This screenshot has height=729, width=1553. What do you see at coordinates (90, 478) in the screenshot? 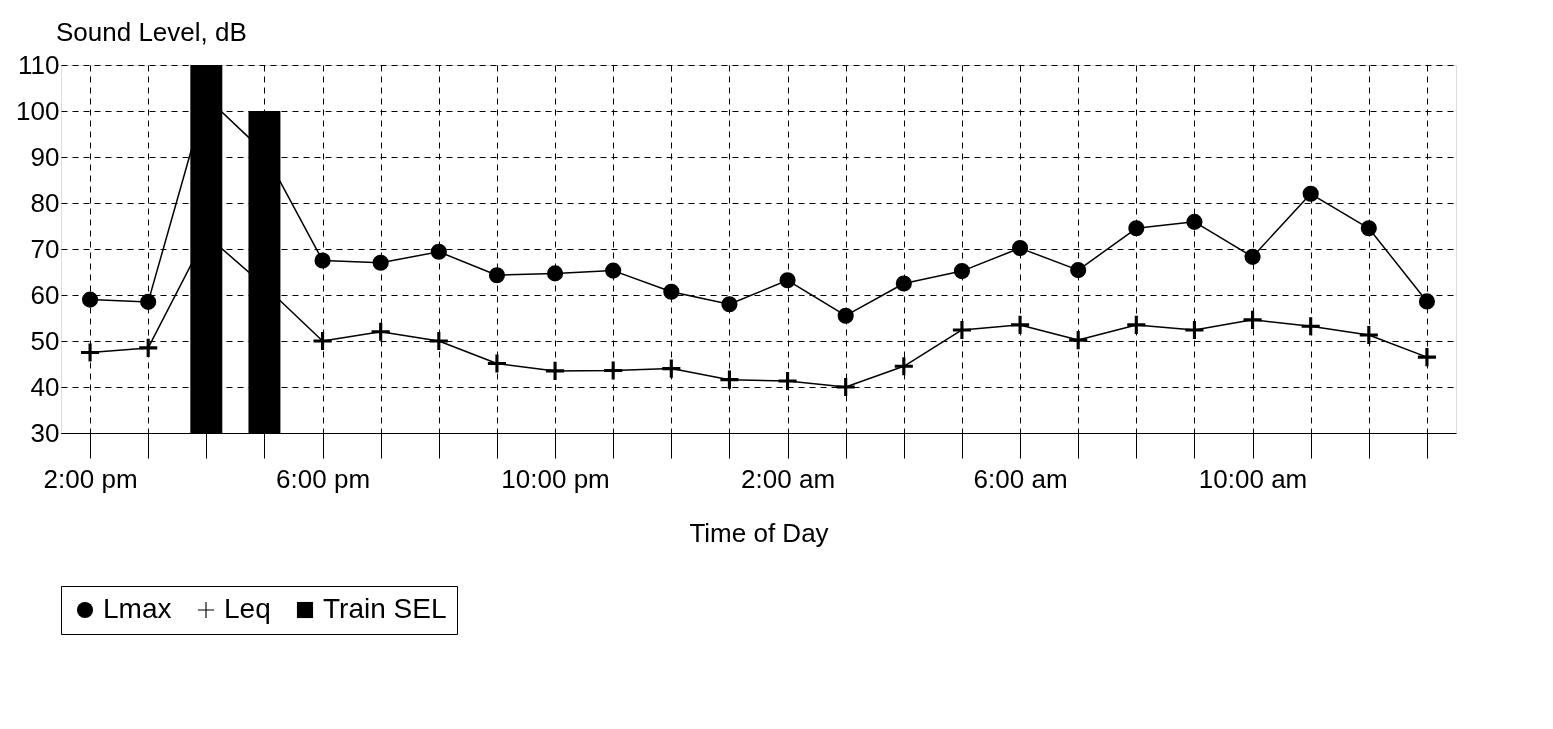
I see `x-tick-label: 2:00 pm` at bounding box center [90, 478].